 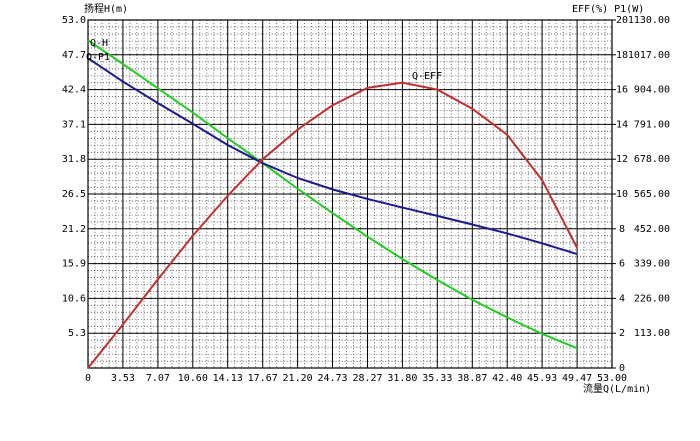 What do you see at coordinates (427, 76) in the screenshot?
I see `curve-label: Q-EFF` at bounding box center [427, 76].